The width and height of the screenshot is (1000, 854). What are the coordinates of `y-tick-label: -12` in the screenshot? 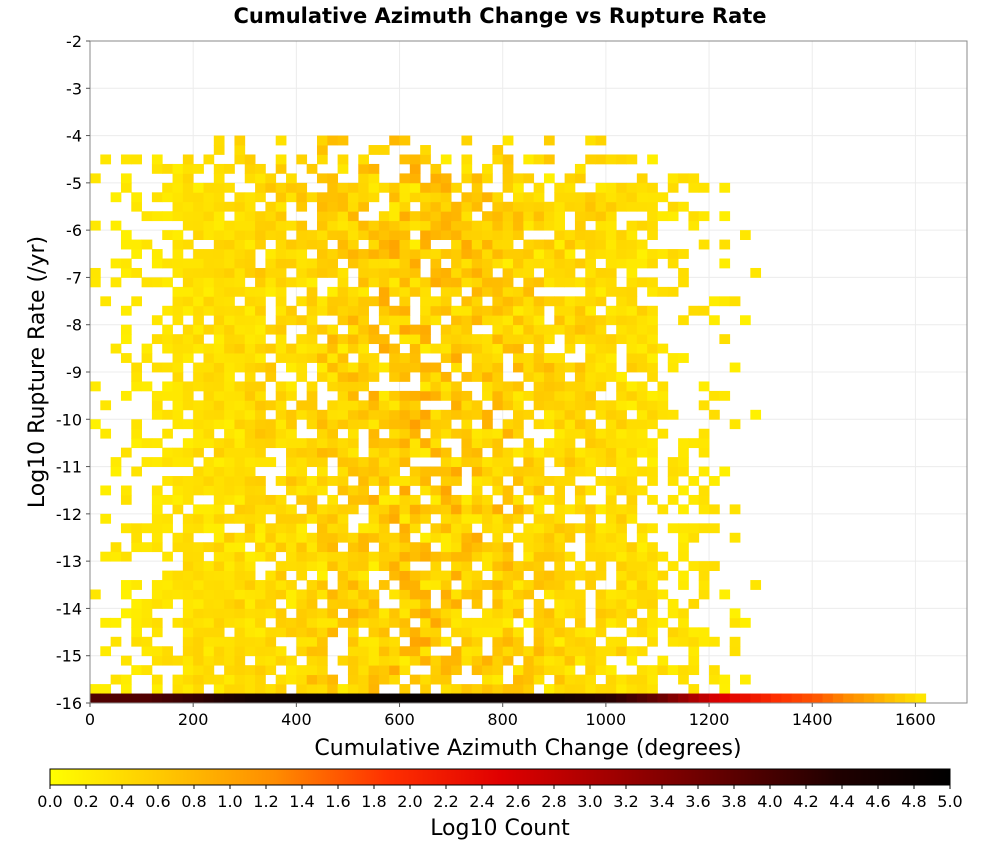 It's located at (69, 514).